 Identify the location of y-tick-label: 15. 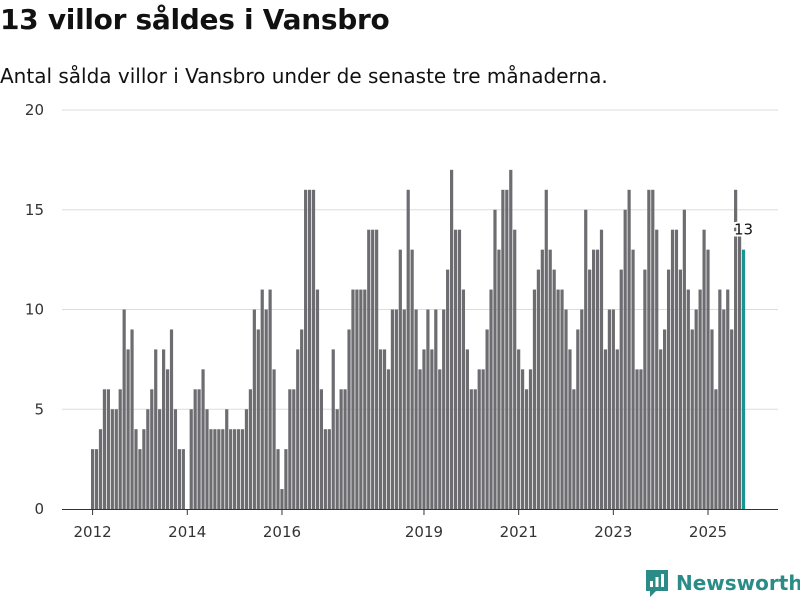
(34, 210).